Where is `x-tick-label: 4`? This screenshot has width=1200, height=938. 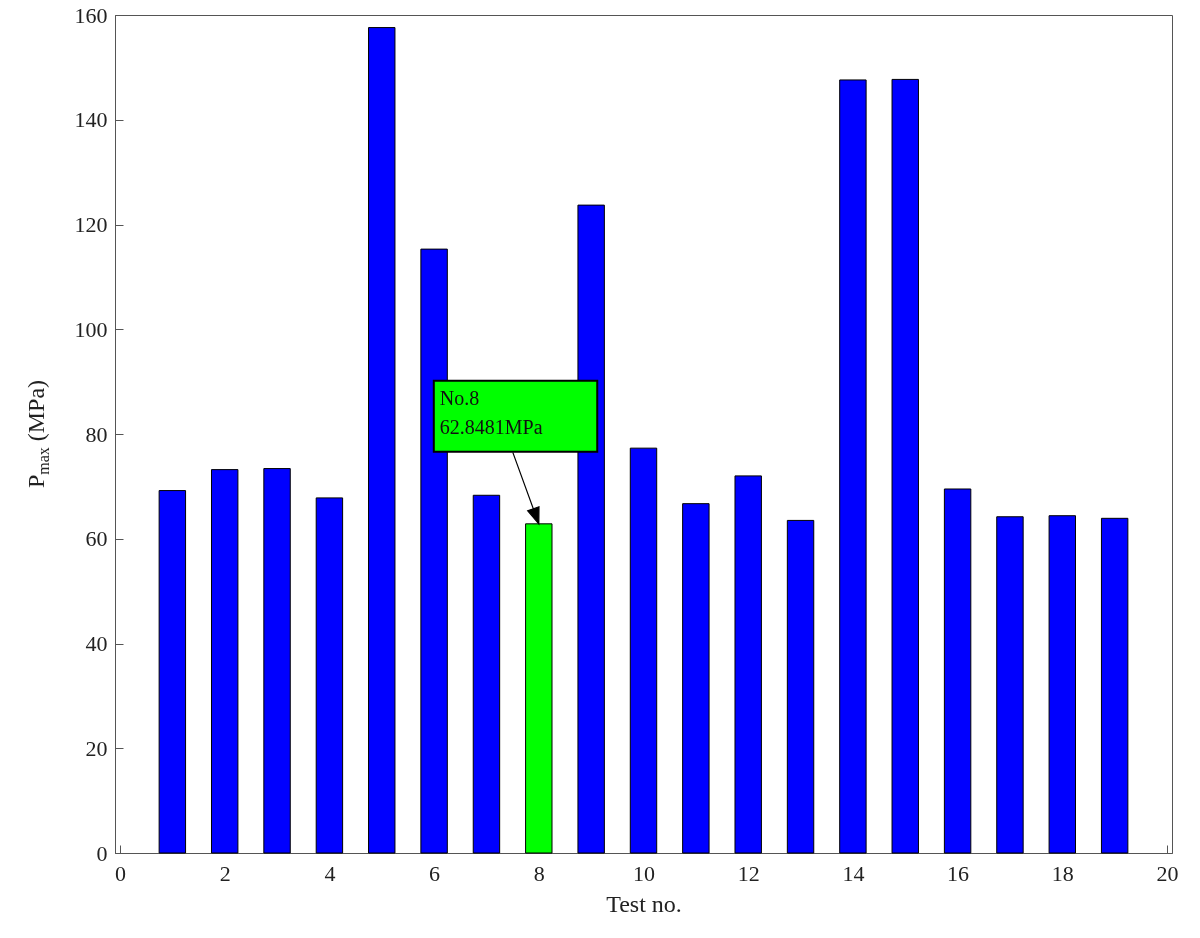 x-tick-label: 4 is located at coordinates (330, 873).